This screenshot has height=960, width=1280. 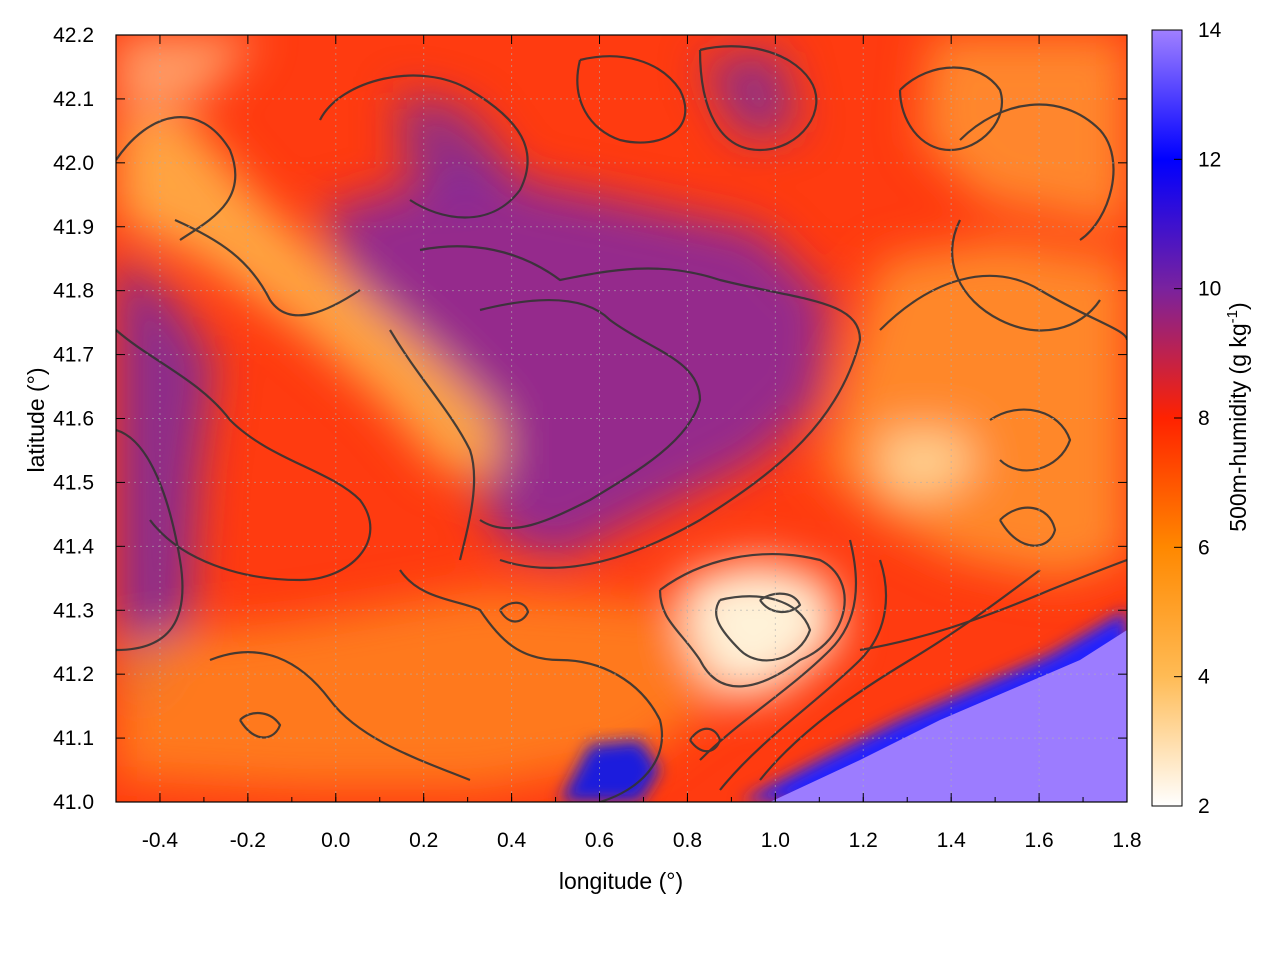 I want to click on y-tick-label: 41.4, so click(x=73, y=546).